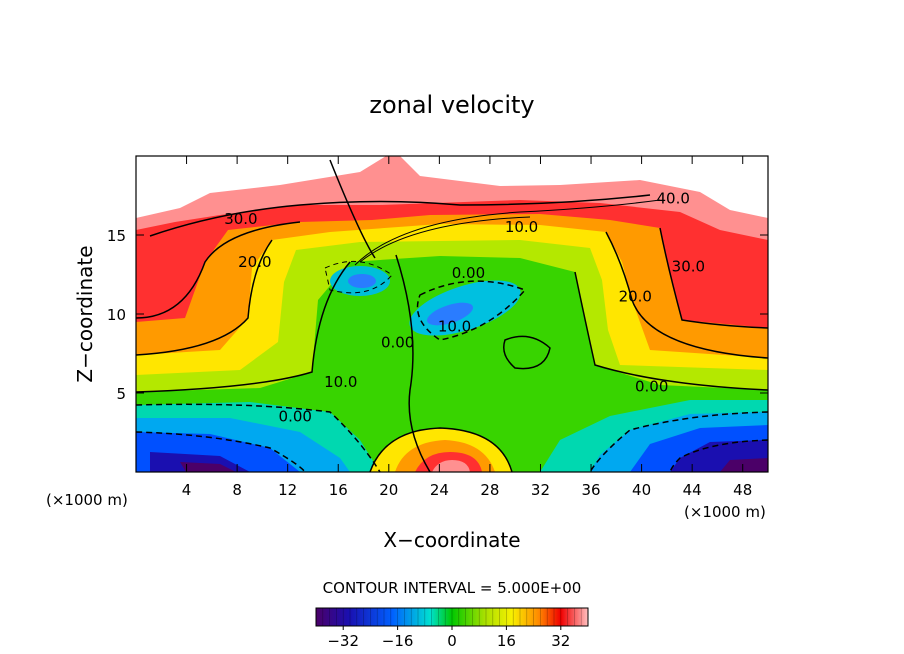 This screenshot has width=904, height=654. Describe the element at coordinates (489, 490) in the screenshot. I see `x-tick-label: 28` at that location.